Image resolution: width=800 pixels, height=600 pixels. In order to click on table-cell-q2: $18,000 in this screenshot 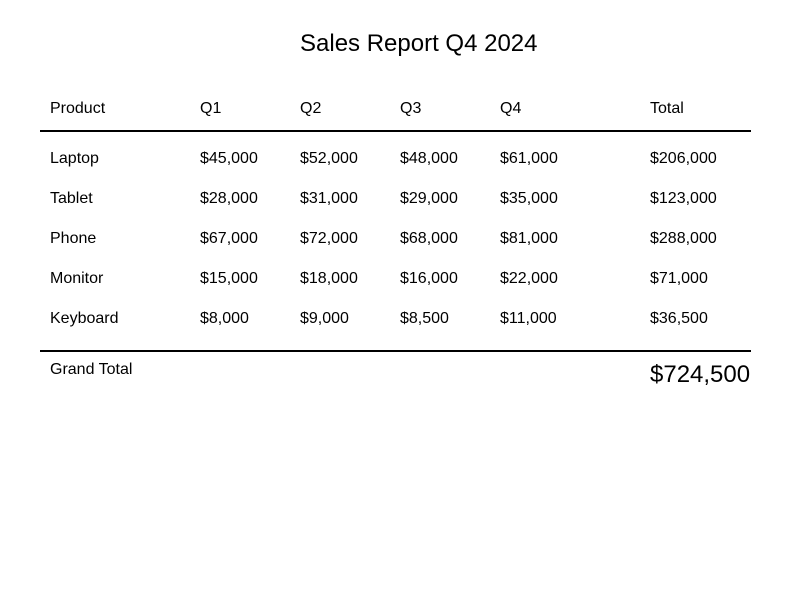, I will do `click(329, 278)`.